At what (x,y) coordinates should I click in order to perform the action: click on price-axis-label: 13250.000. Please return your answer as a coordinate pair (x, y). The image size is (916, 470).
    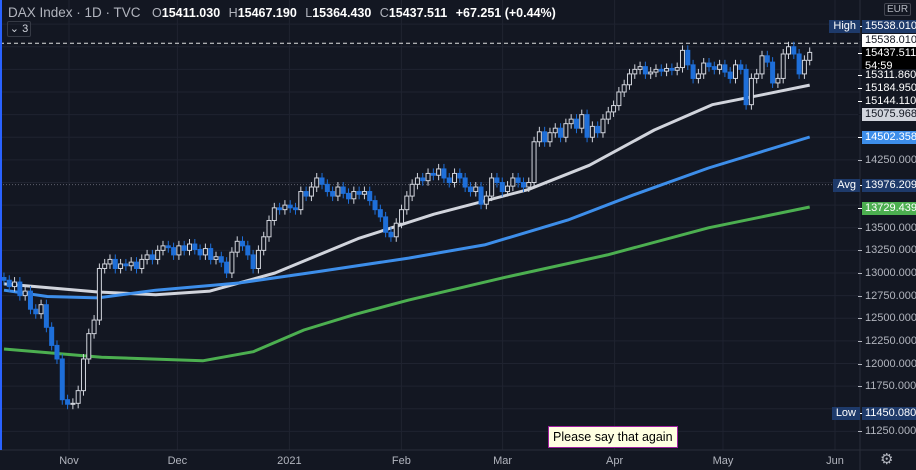
    Looking at the image, I should click on (887, 250).